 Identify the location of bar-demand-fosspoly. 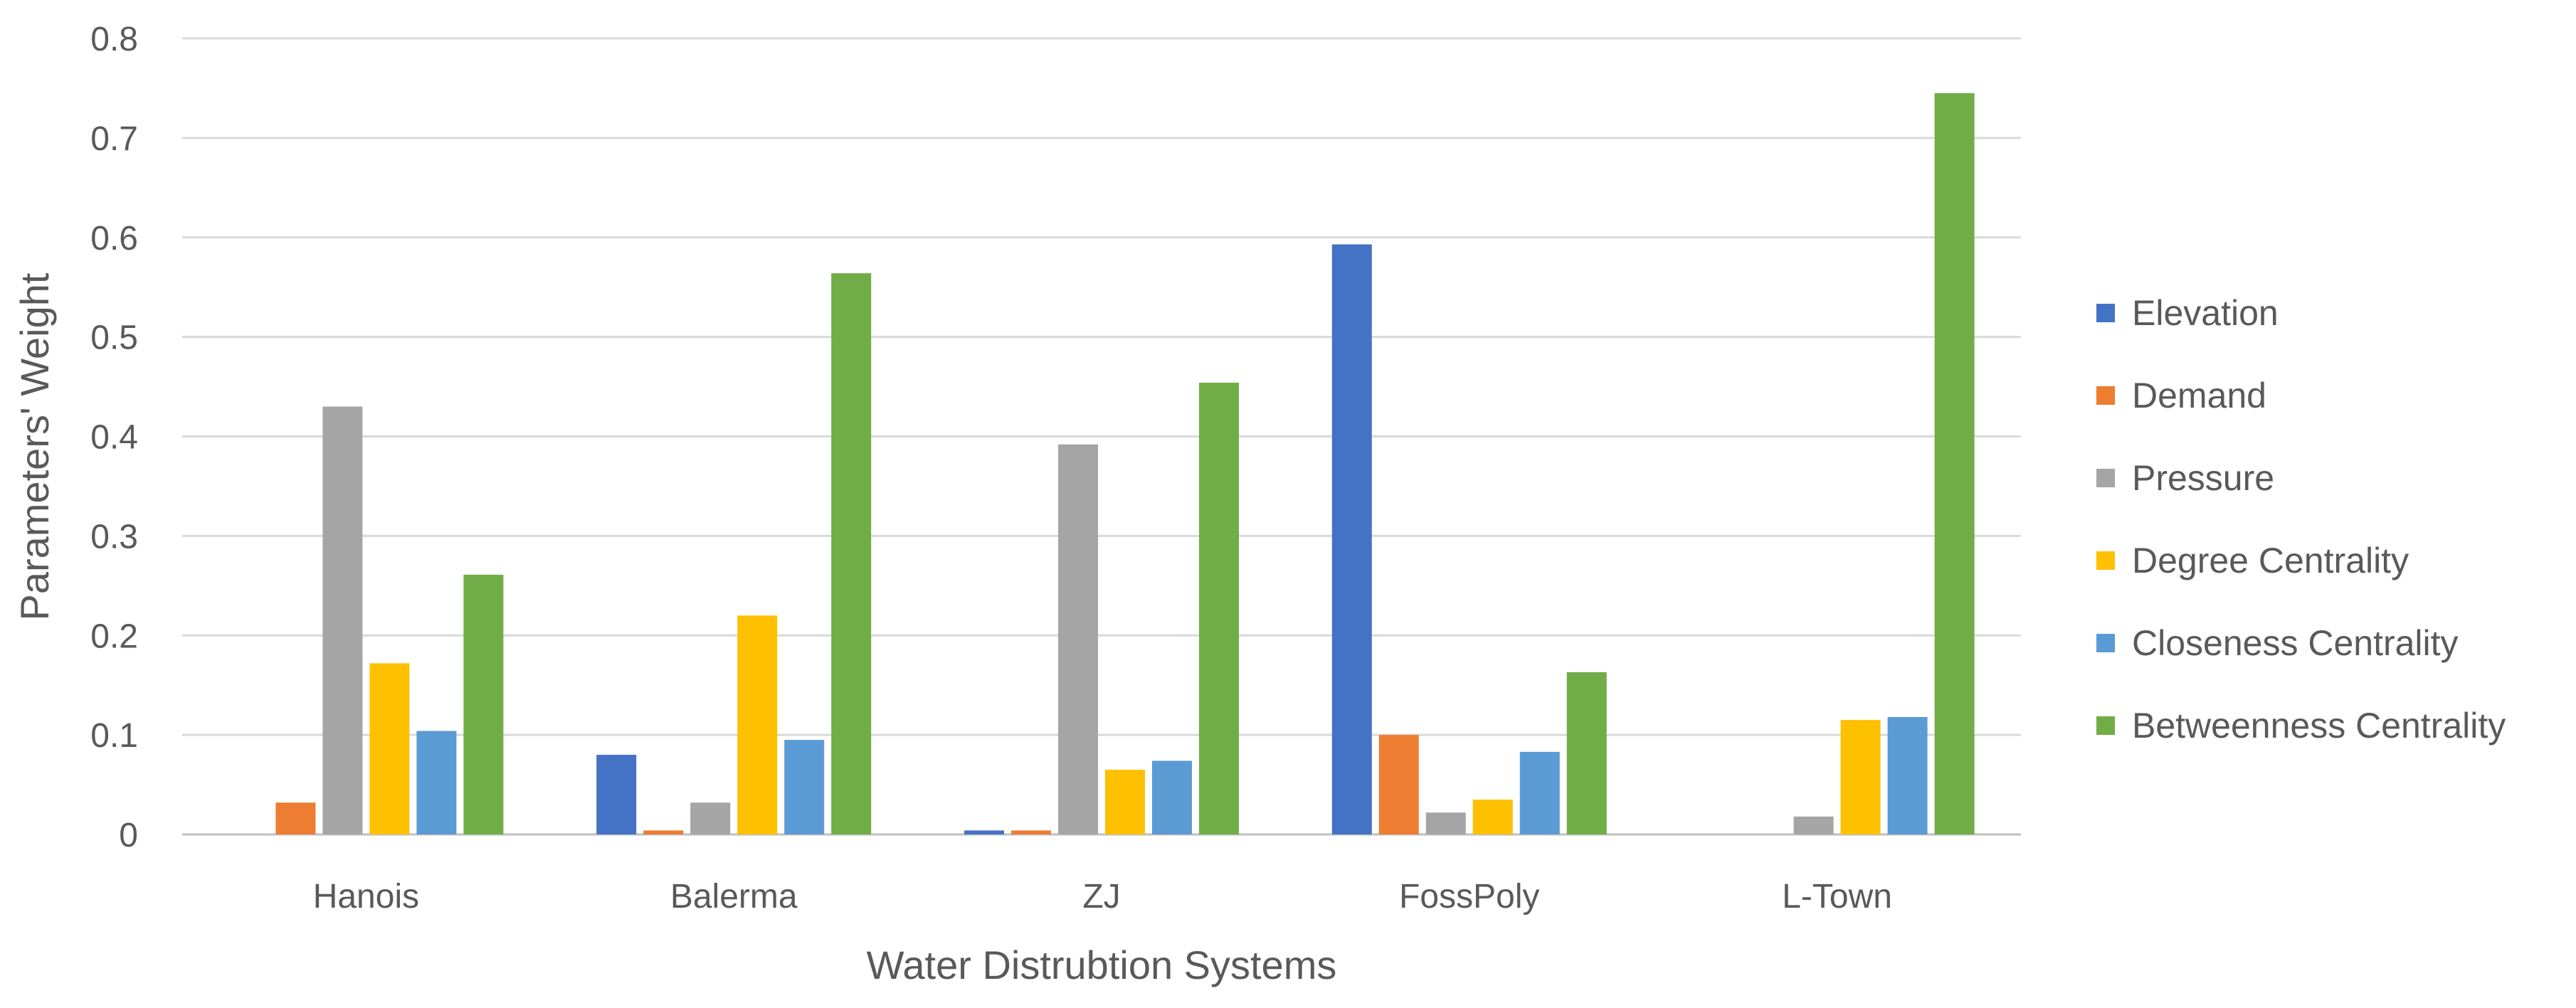
(1398, 784).